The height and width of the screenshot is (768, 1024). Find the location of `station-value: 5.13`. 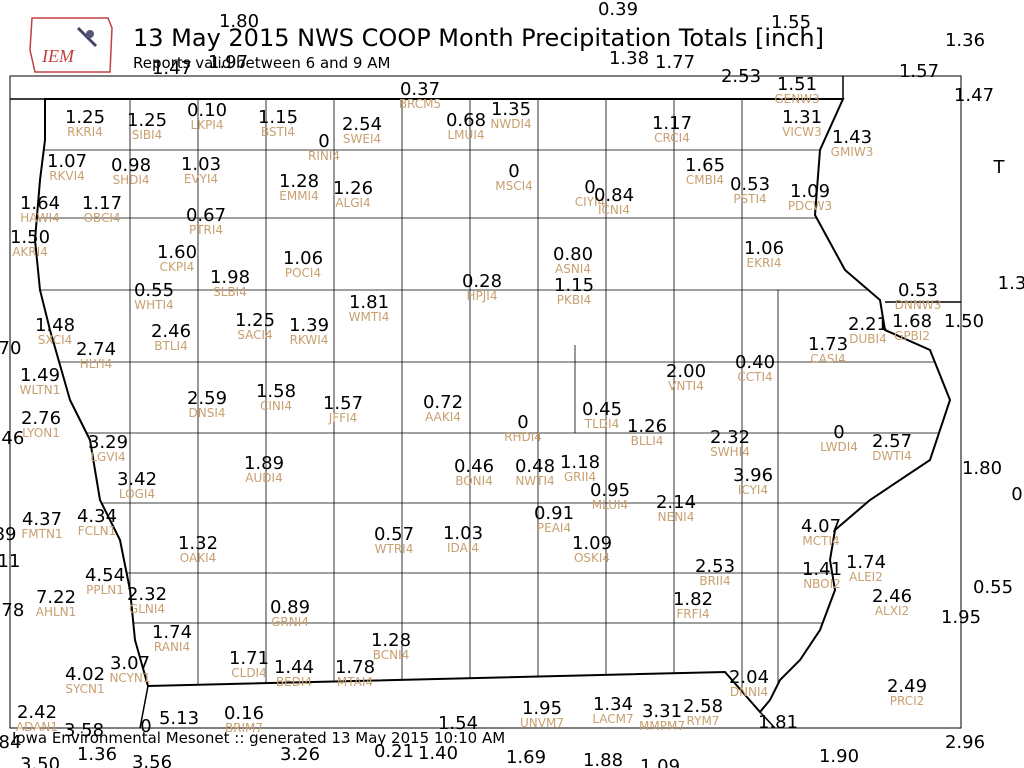

station-value: 5.13 is located at coordinates (179, 718).